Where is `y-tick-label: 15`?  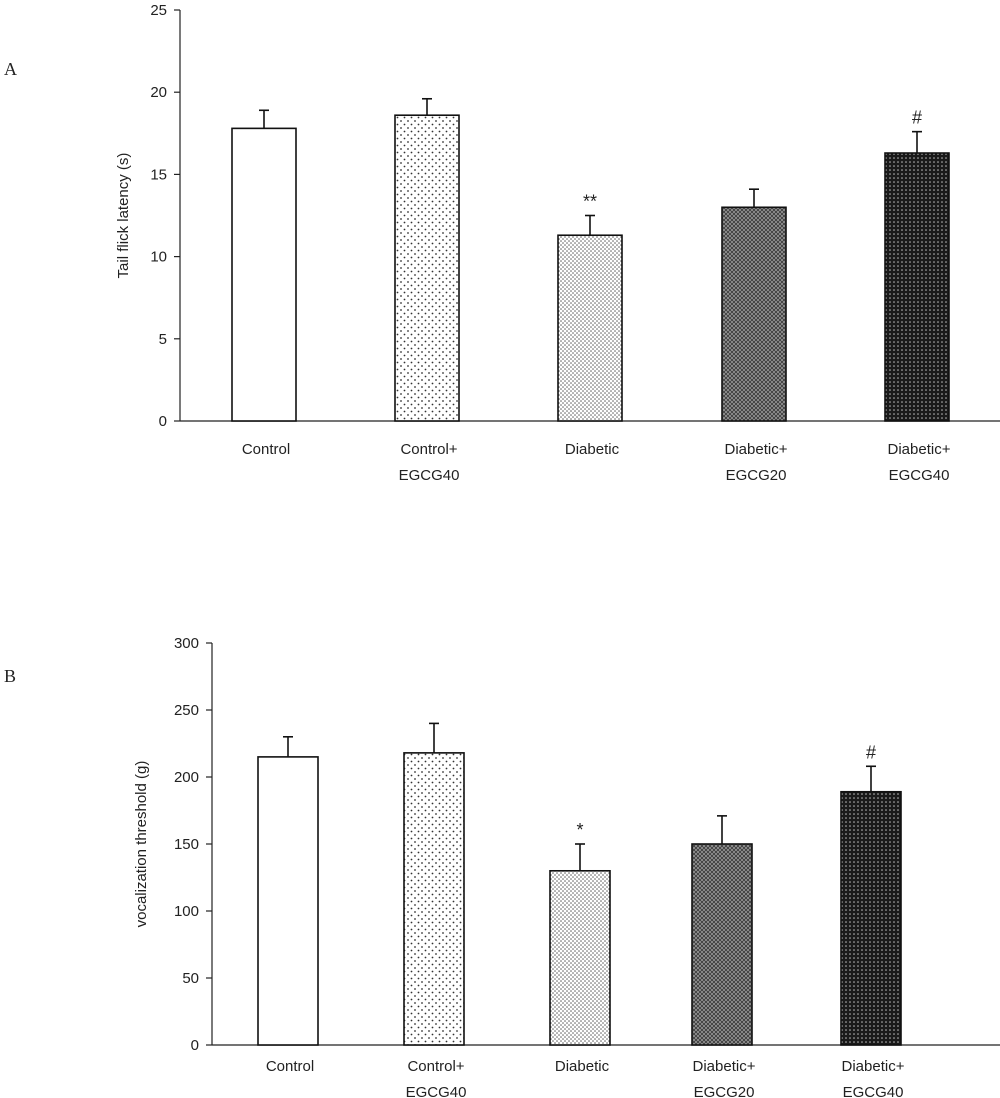 y-tick-label: 15 is located at coordinates (158, 174).